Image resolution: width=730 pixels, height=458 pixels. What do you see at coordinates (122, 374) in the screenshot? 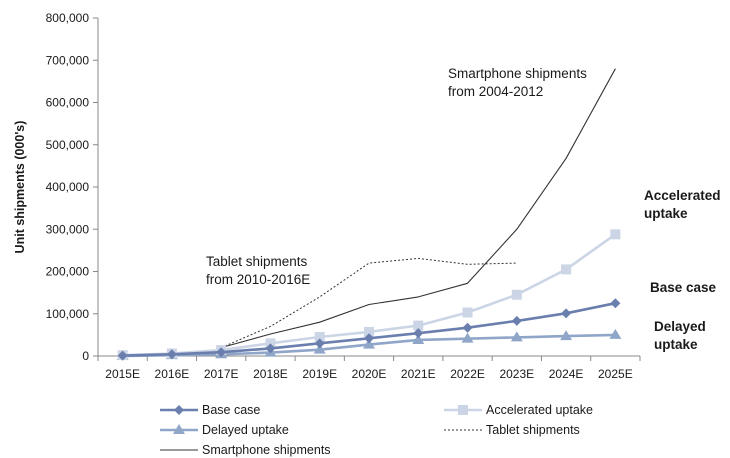
I see `x-tick-label: 2015E` at bounding box center [122, 374].